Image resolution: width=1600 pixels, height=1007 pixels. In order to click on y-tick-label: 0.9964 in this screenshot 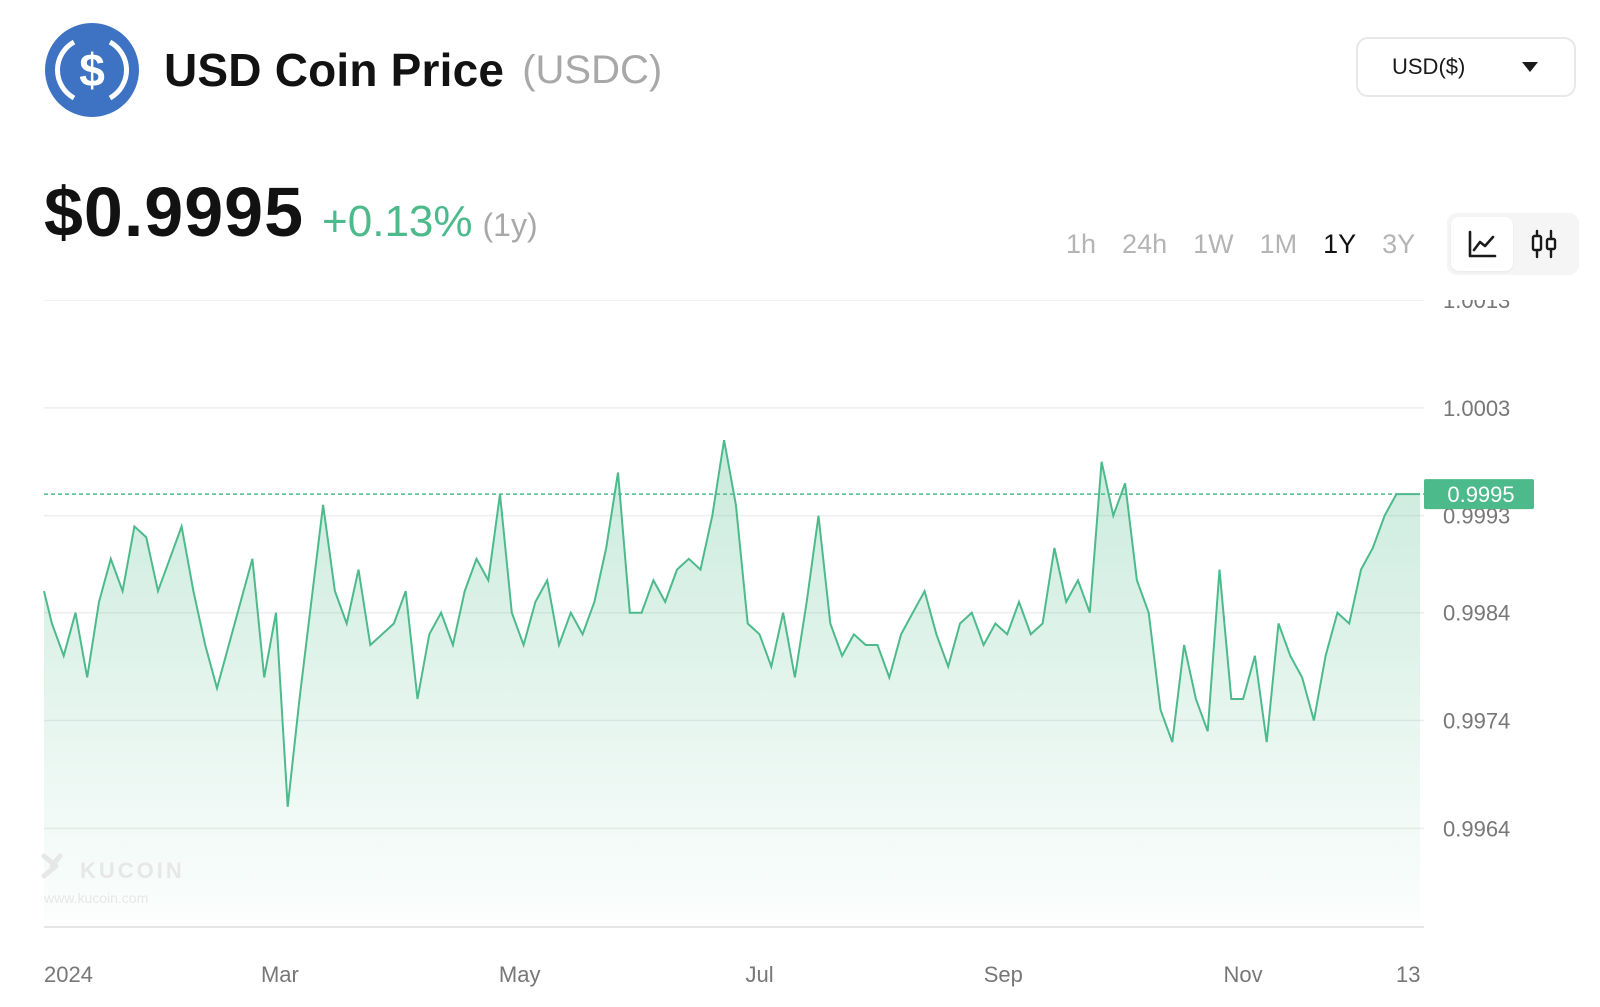, I will do `click(1476, 828)`.